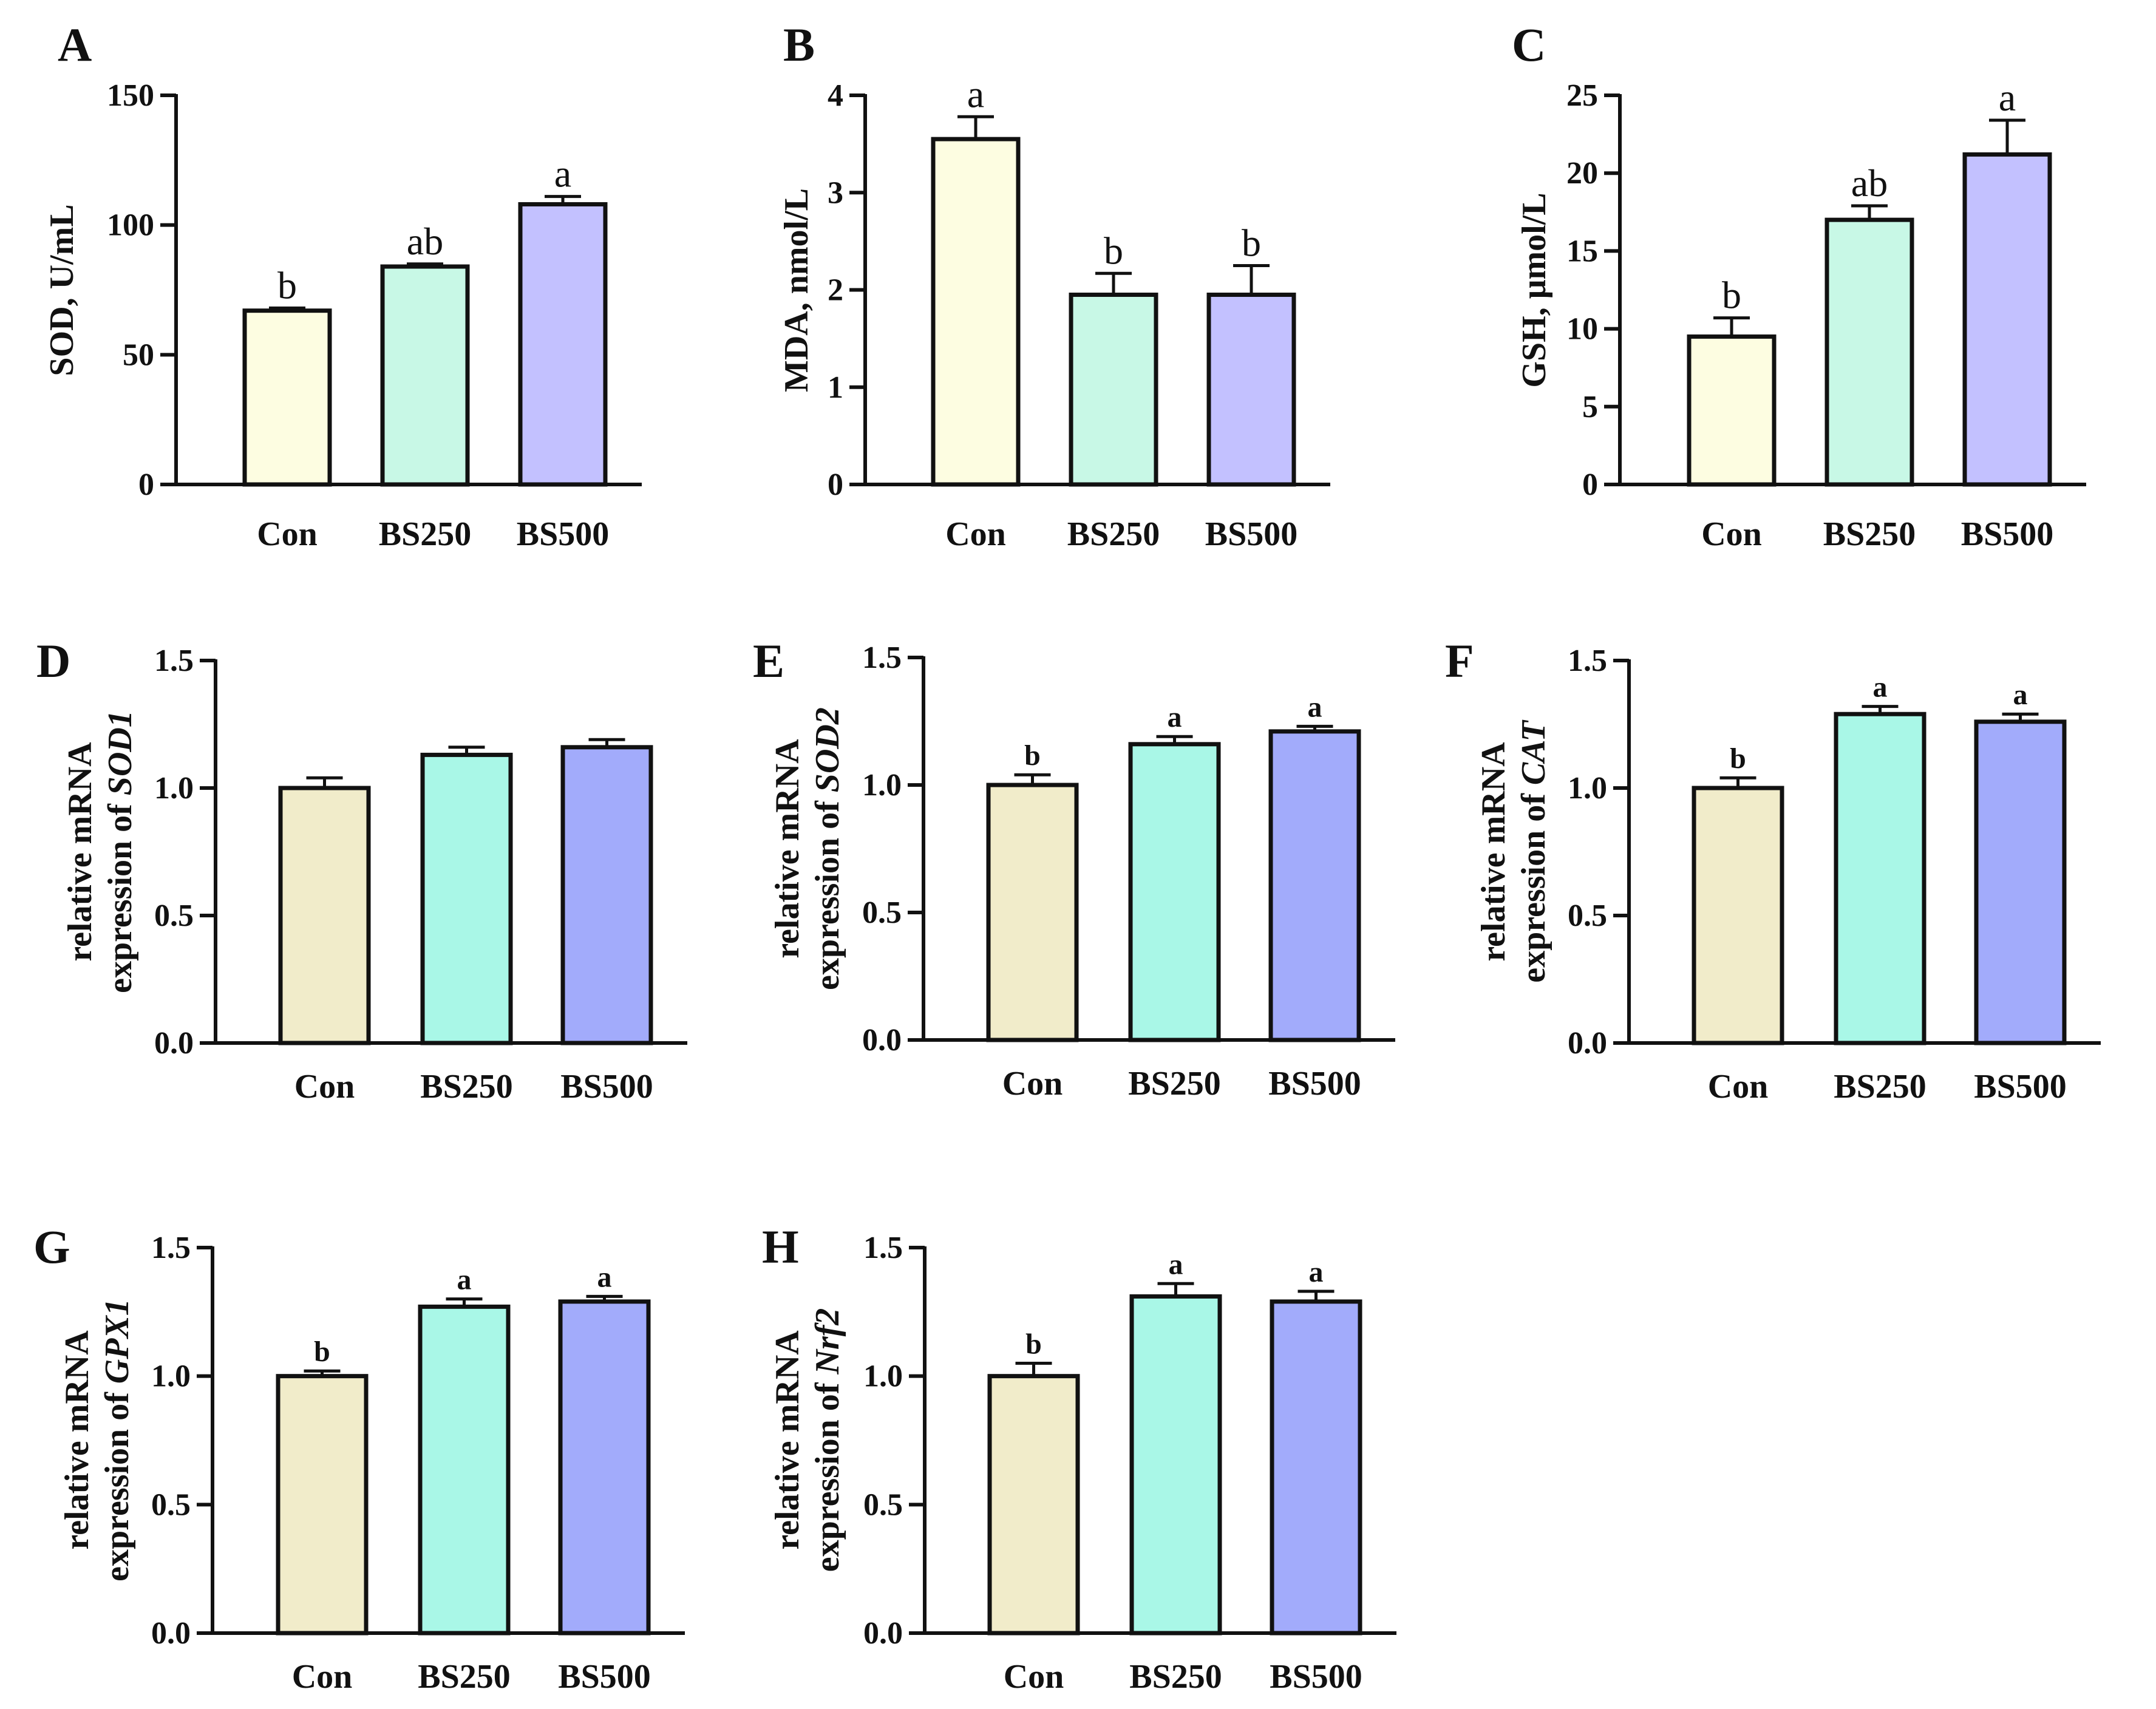 This screenshot has width=2156, height=1709. Describe the element at coordinates (1315, 707) in the screenshot. I see `significance-E-2: a` at that location.